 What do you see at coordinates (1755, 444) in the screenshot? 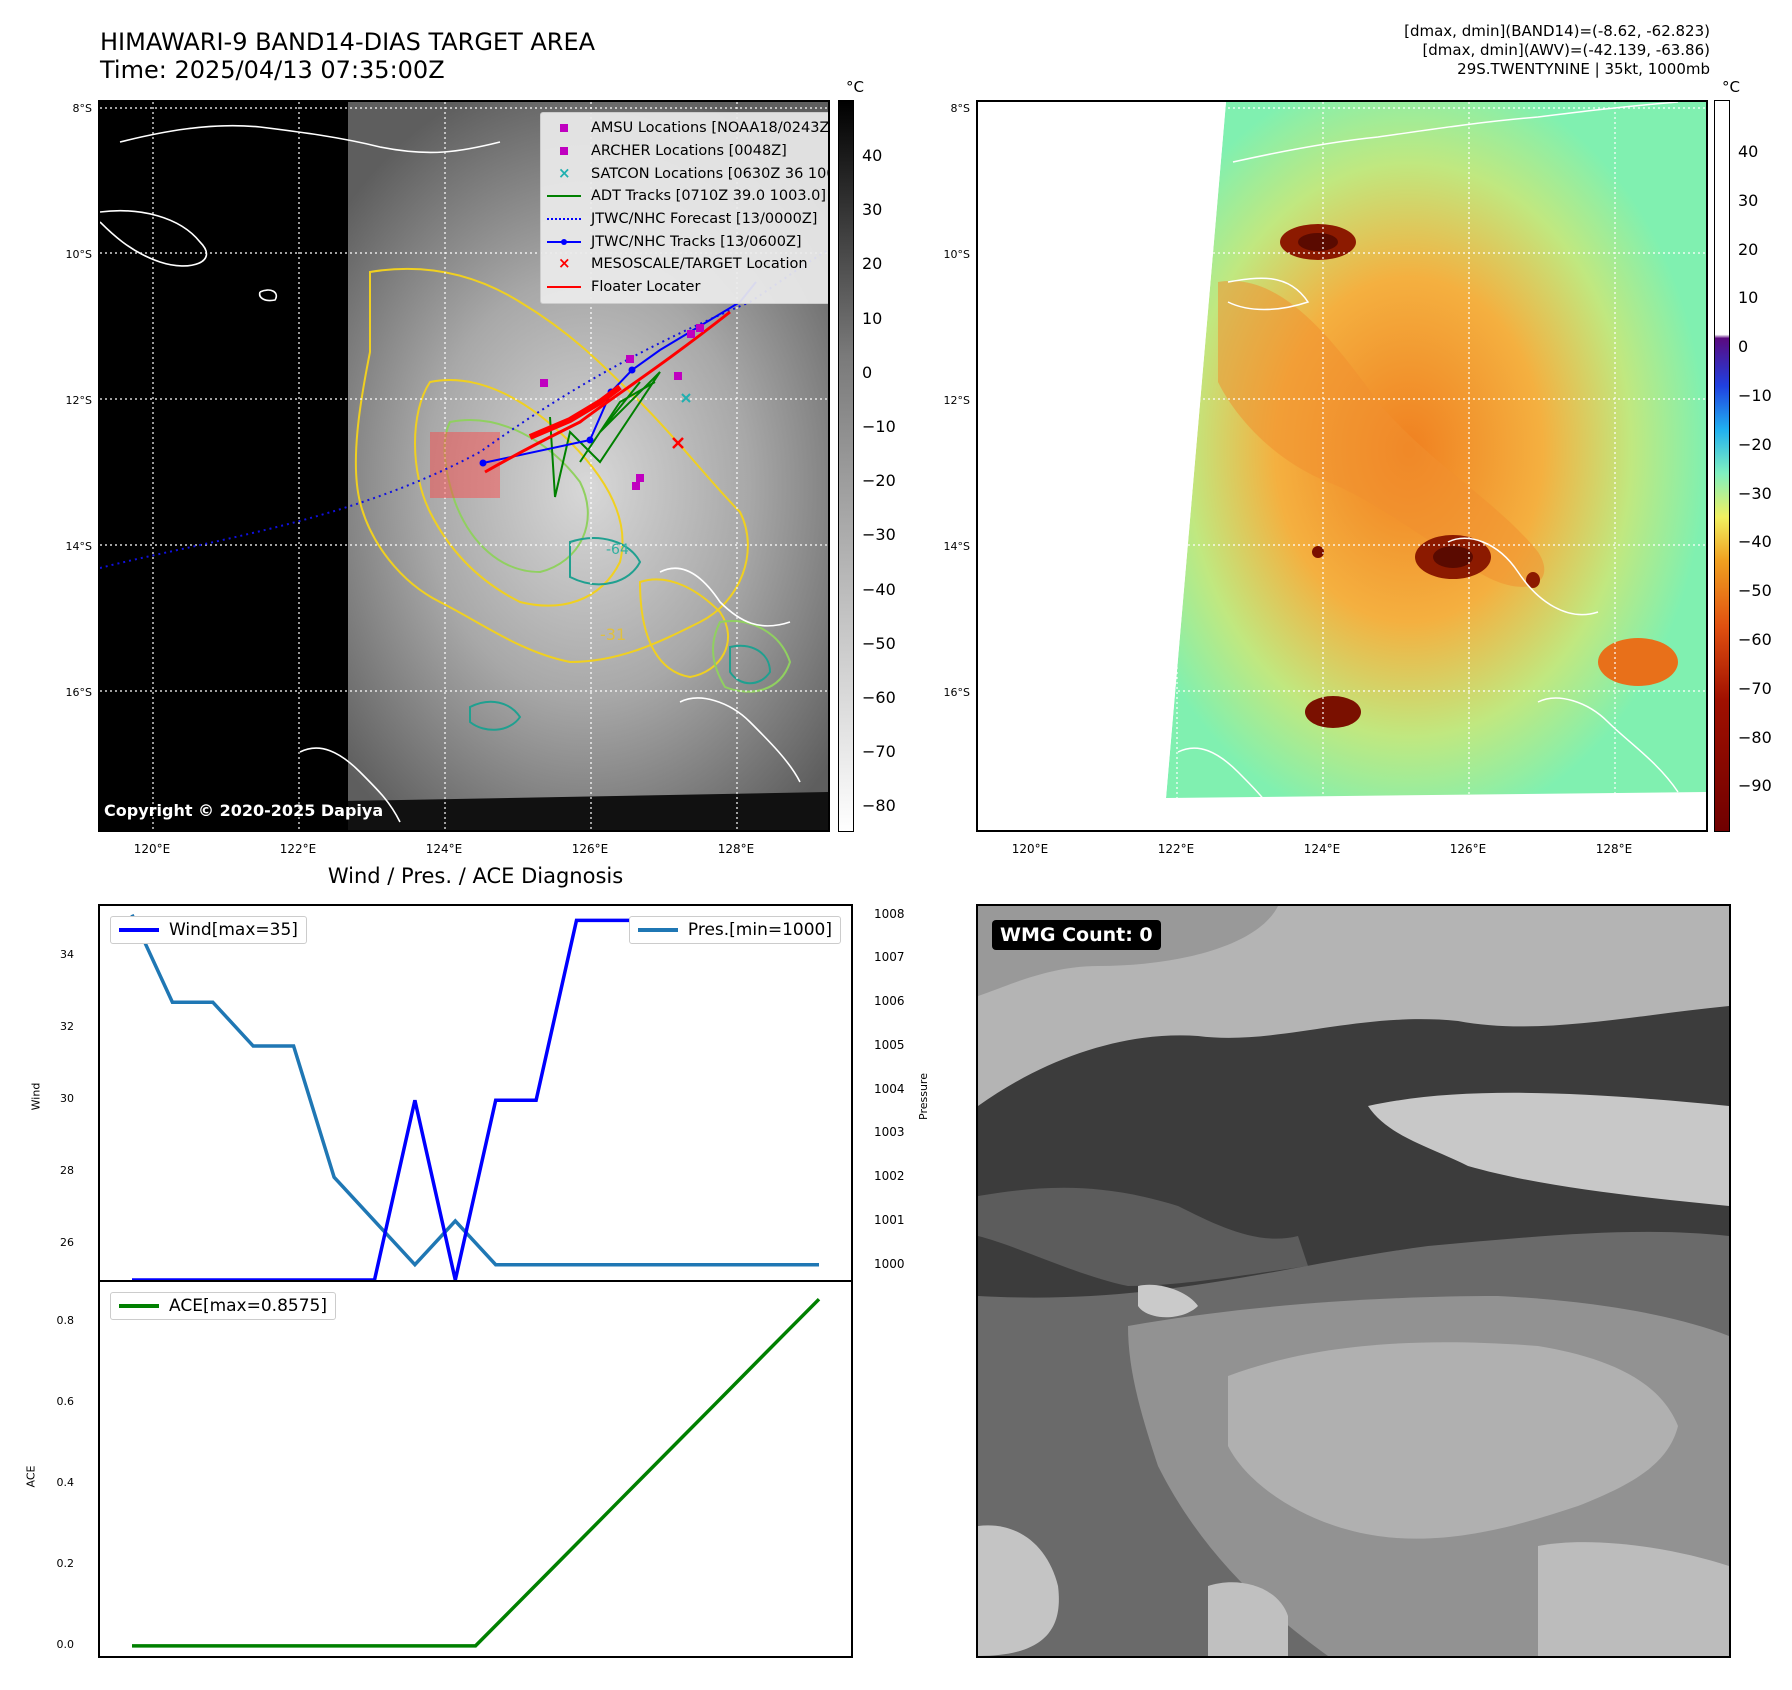
I see `colorbar-tick: −20` at bounding box center [1755, 444].